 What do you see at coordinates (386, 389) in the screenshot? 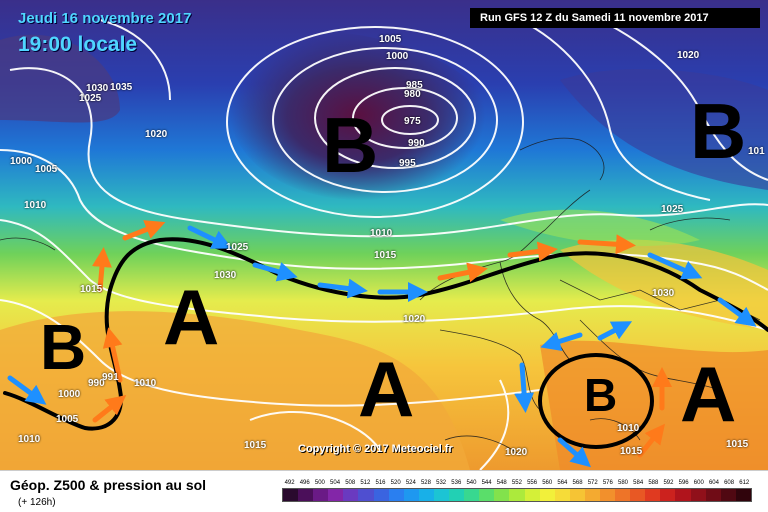
I see `pressure-center-iberia-high: A` at bounding box center [386, 389].